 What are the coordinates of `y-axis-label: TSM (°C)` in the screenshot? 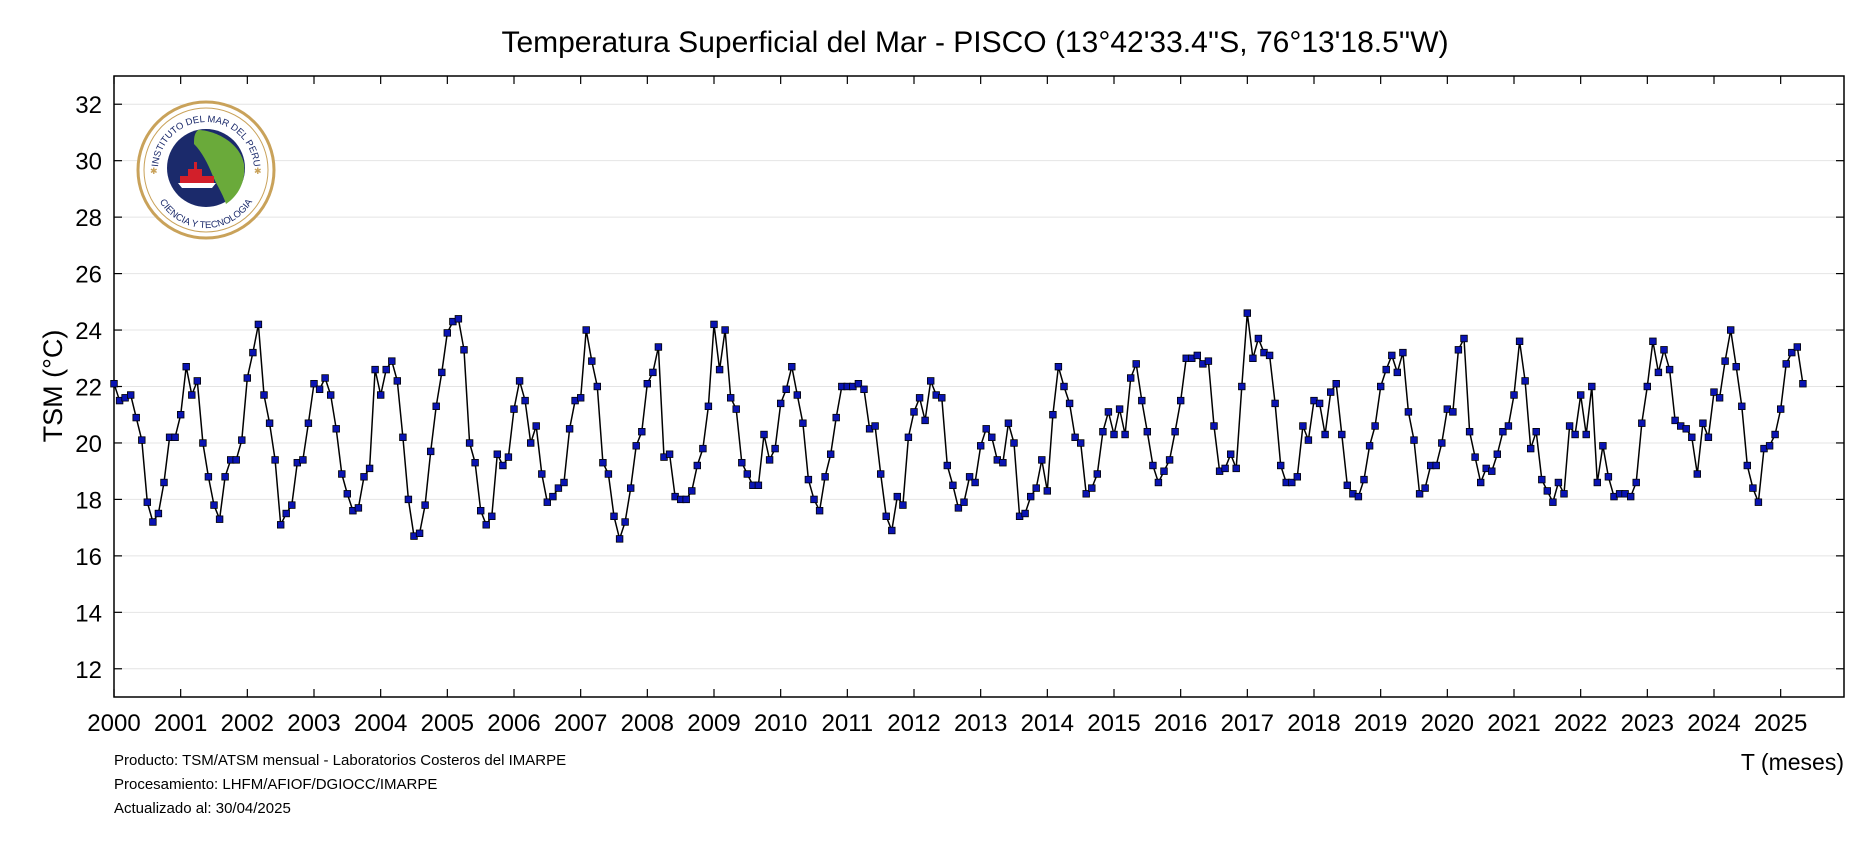 It's located at (53, 386).